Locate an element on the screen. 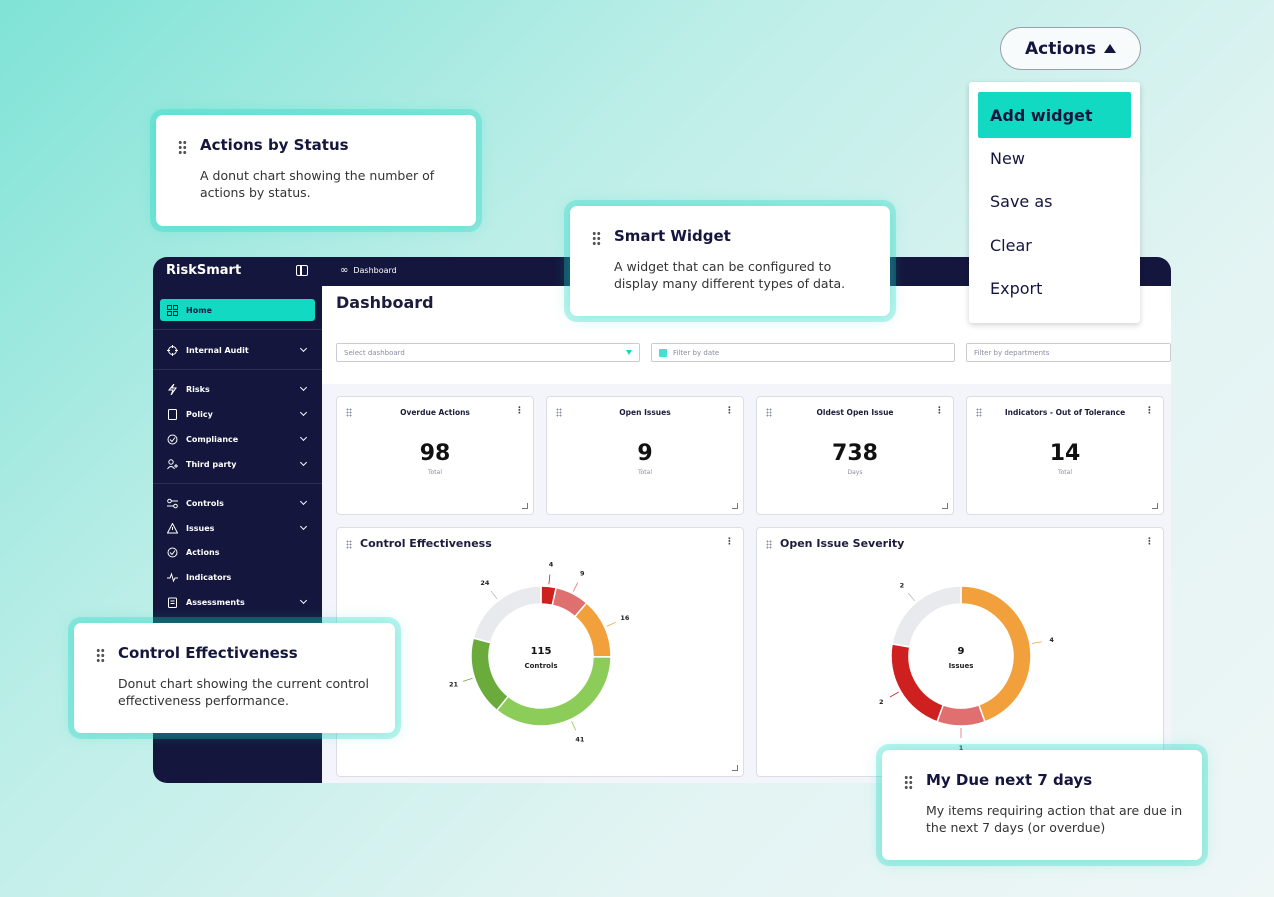 The image size is (1274, 897). caret-up-icon is located at coordinates (1110, 48).